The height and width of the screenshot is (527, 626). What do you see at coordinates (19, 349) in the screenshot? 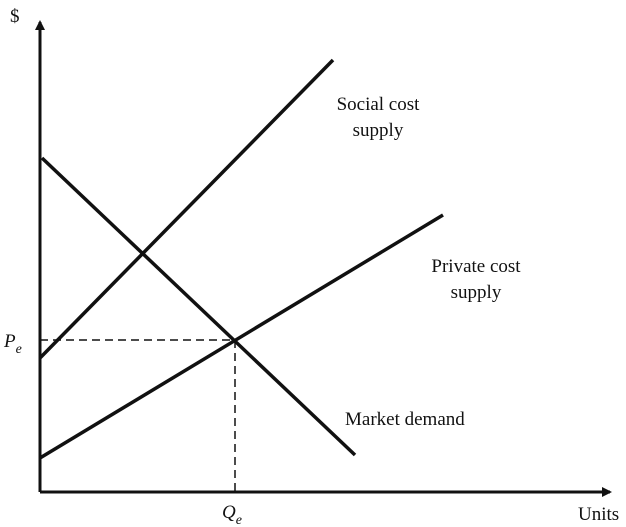
I see `price-sub: e` at bounding box center [19, 349].